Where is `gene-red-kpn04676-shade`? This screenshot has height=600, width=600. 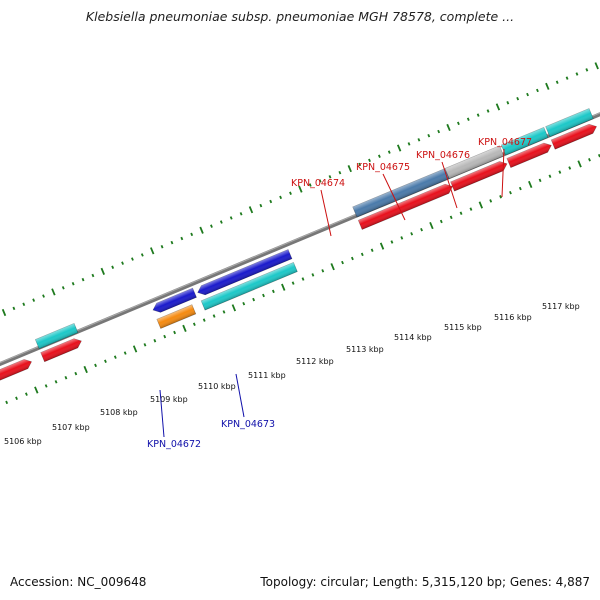 gene-red-kpn04676-shade is located at coordinates (529, 155).